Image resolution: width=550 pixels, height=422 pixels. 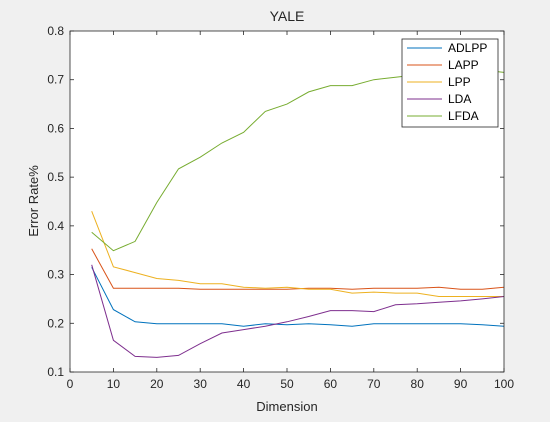 I want to click on x-tick-label: 70, so click(x=374, y=384).